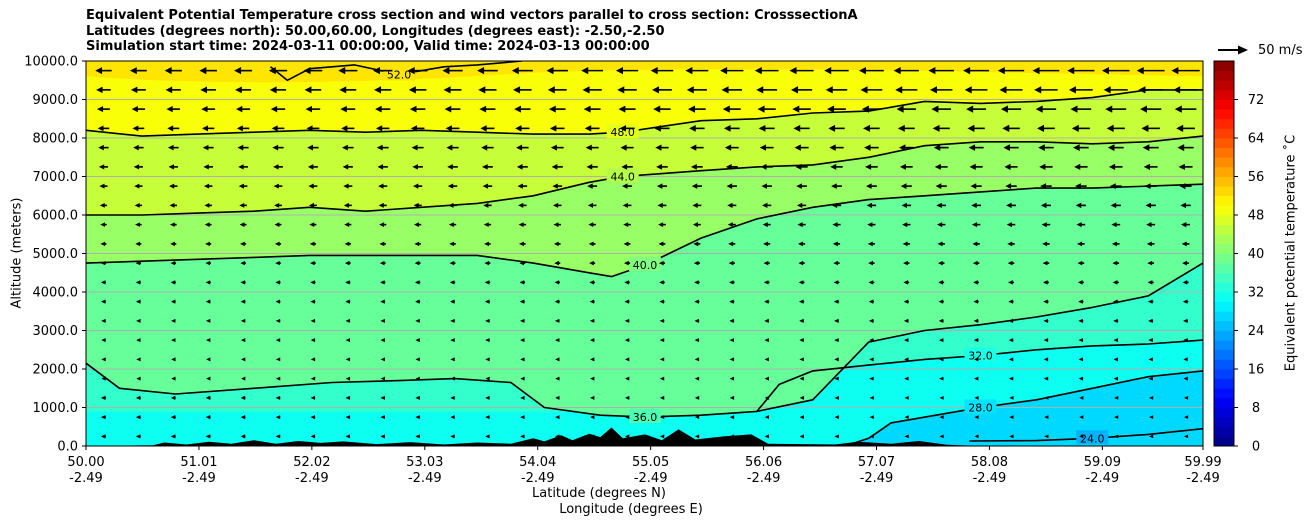 The height and width of the screenshot is (526, 1308). What do you see at coordinates (622, 132) in the screenshot?
I see `contour-label-48.0: 48.0` at bounding box center [622, 132].